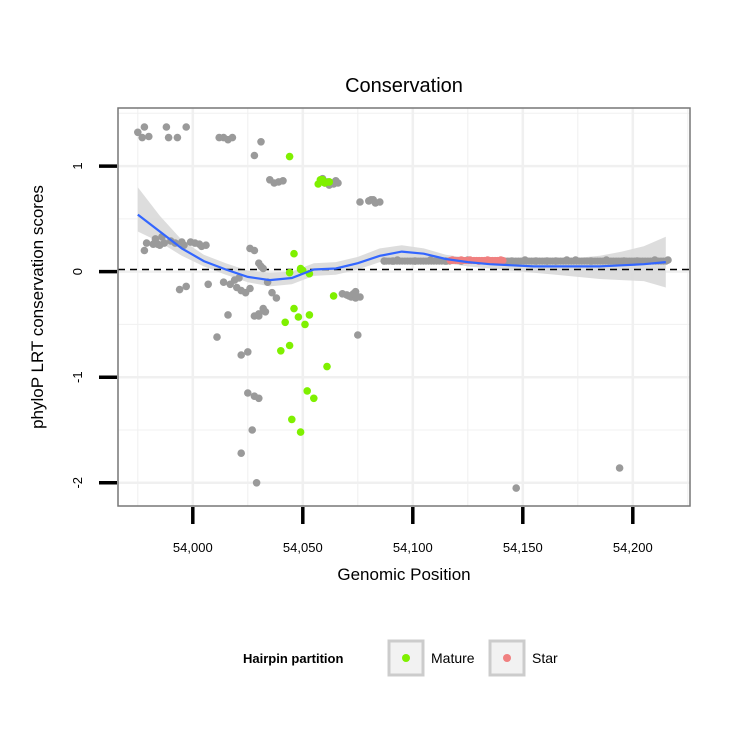 The image size is (750, 750). I want to click on x-tick-label: 54,000, so click(193, 547).